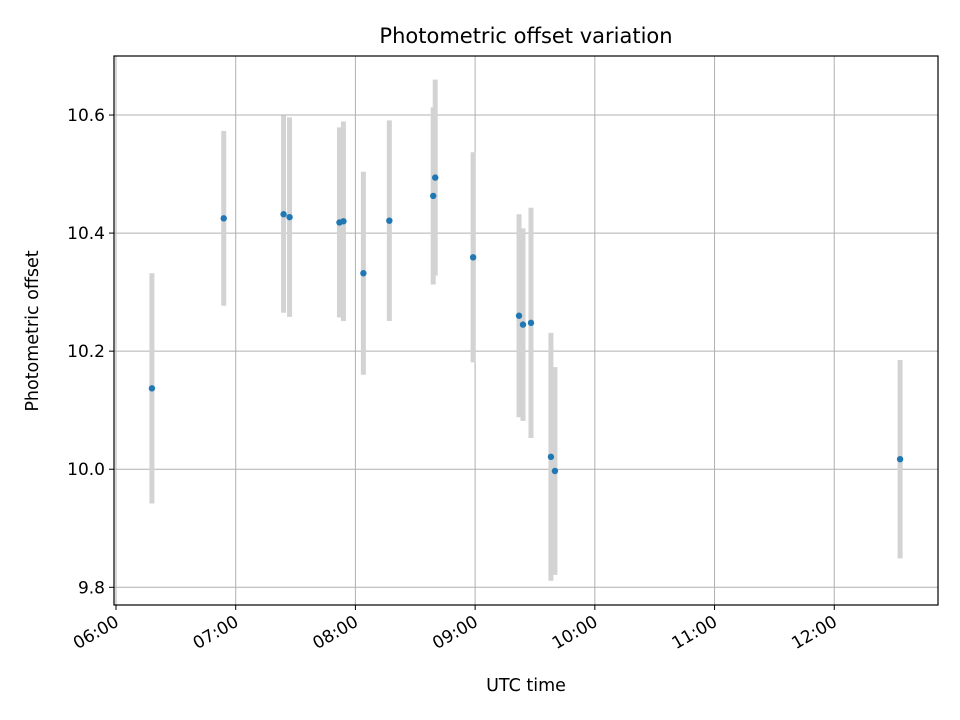 The image size is (960, 720). I want to click on x-axis-title: UTC time, so click(526, 686).